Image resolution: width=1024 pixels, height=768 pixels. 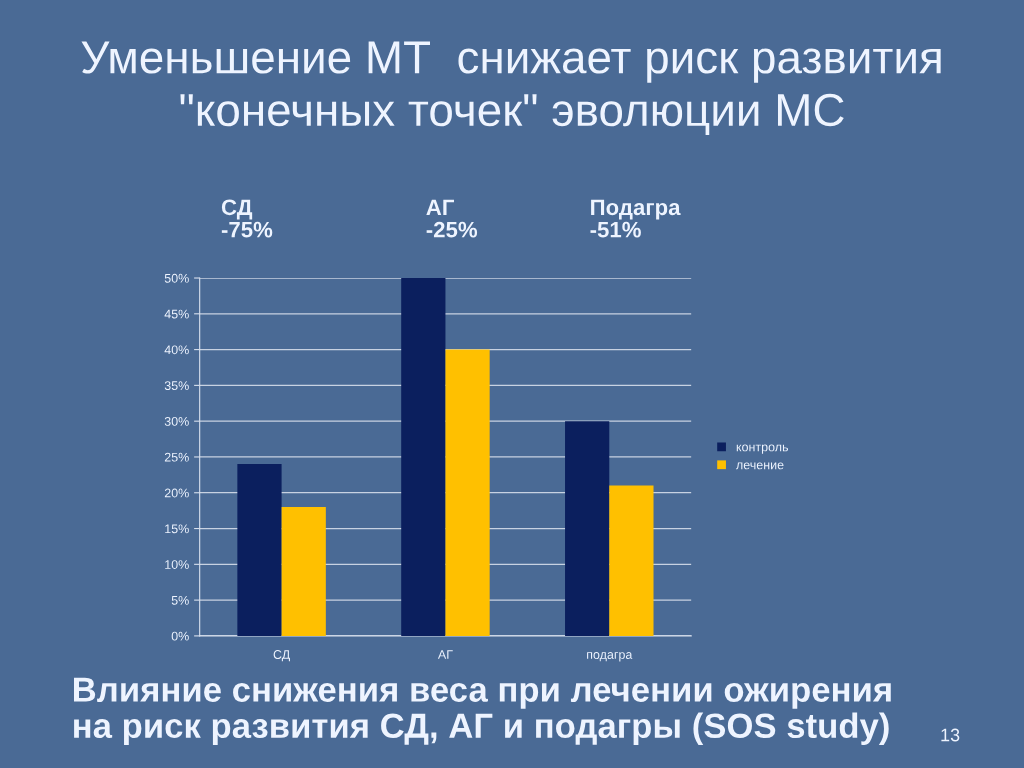 What do you see at coordinates (176, 421) in the screenshot?
I see `y-tick-label: 30%` at bounding box center [176, 421].